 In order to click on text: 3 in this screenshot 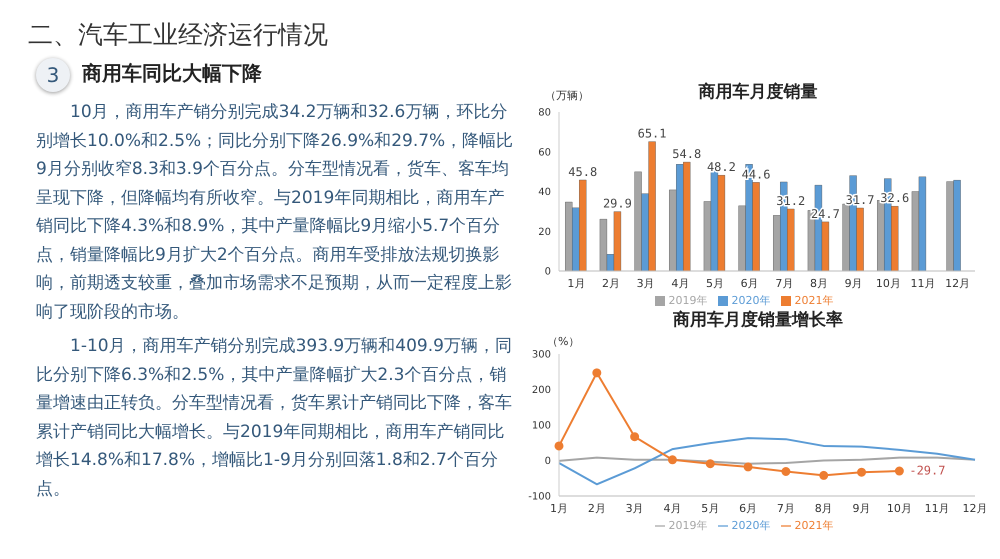, I will do `click(53, 75)`.